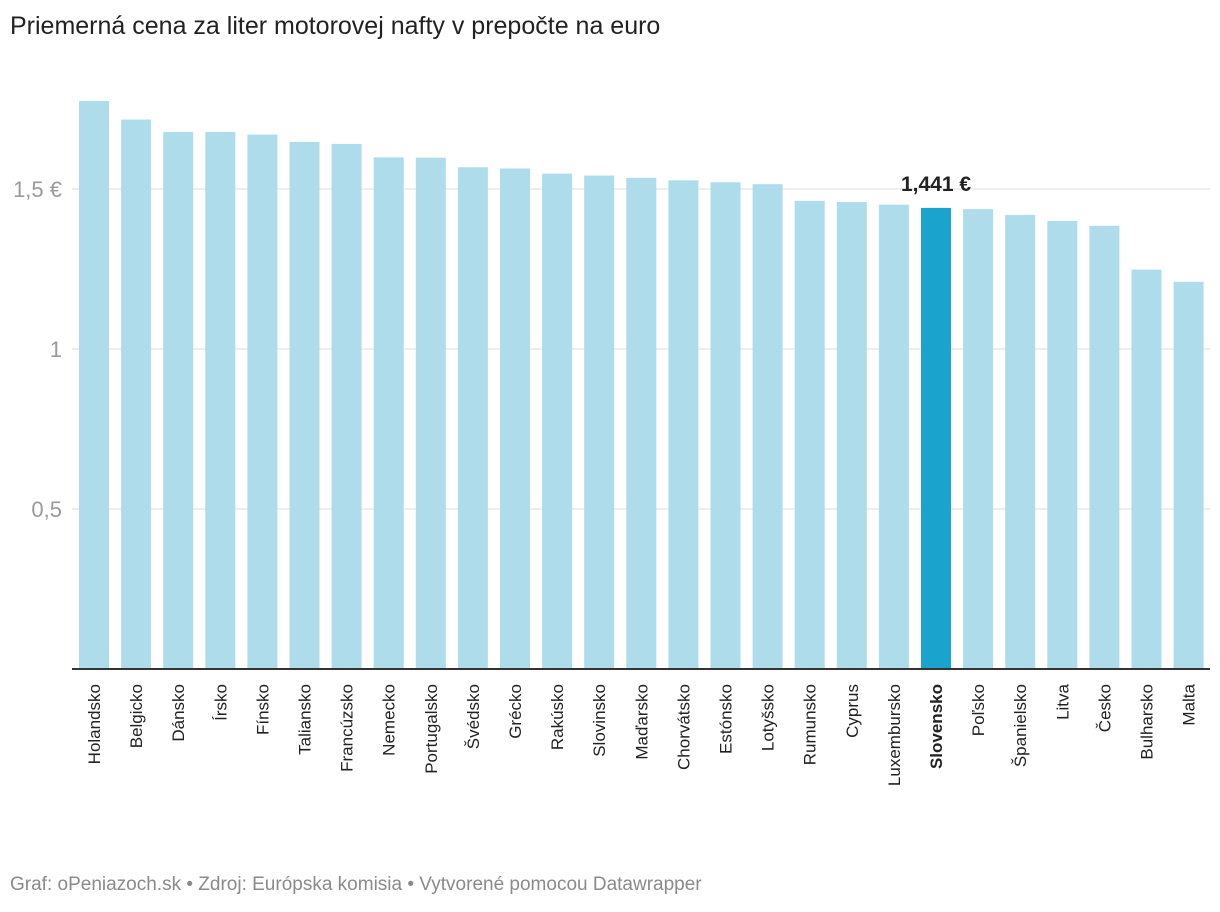 This screenshot has width=1220, height=912. What do you see at coordinates (1147, 722) in the screenshot?
I see `x-tick-label: Bulharsko` at bounding box center [1147, 722].